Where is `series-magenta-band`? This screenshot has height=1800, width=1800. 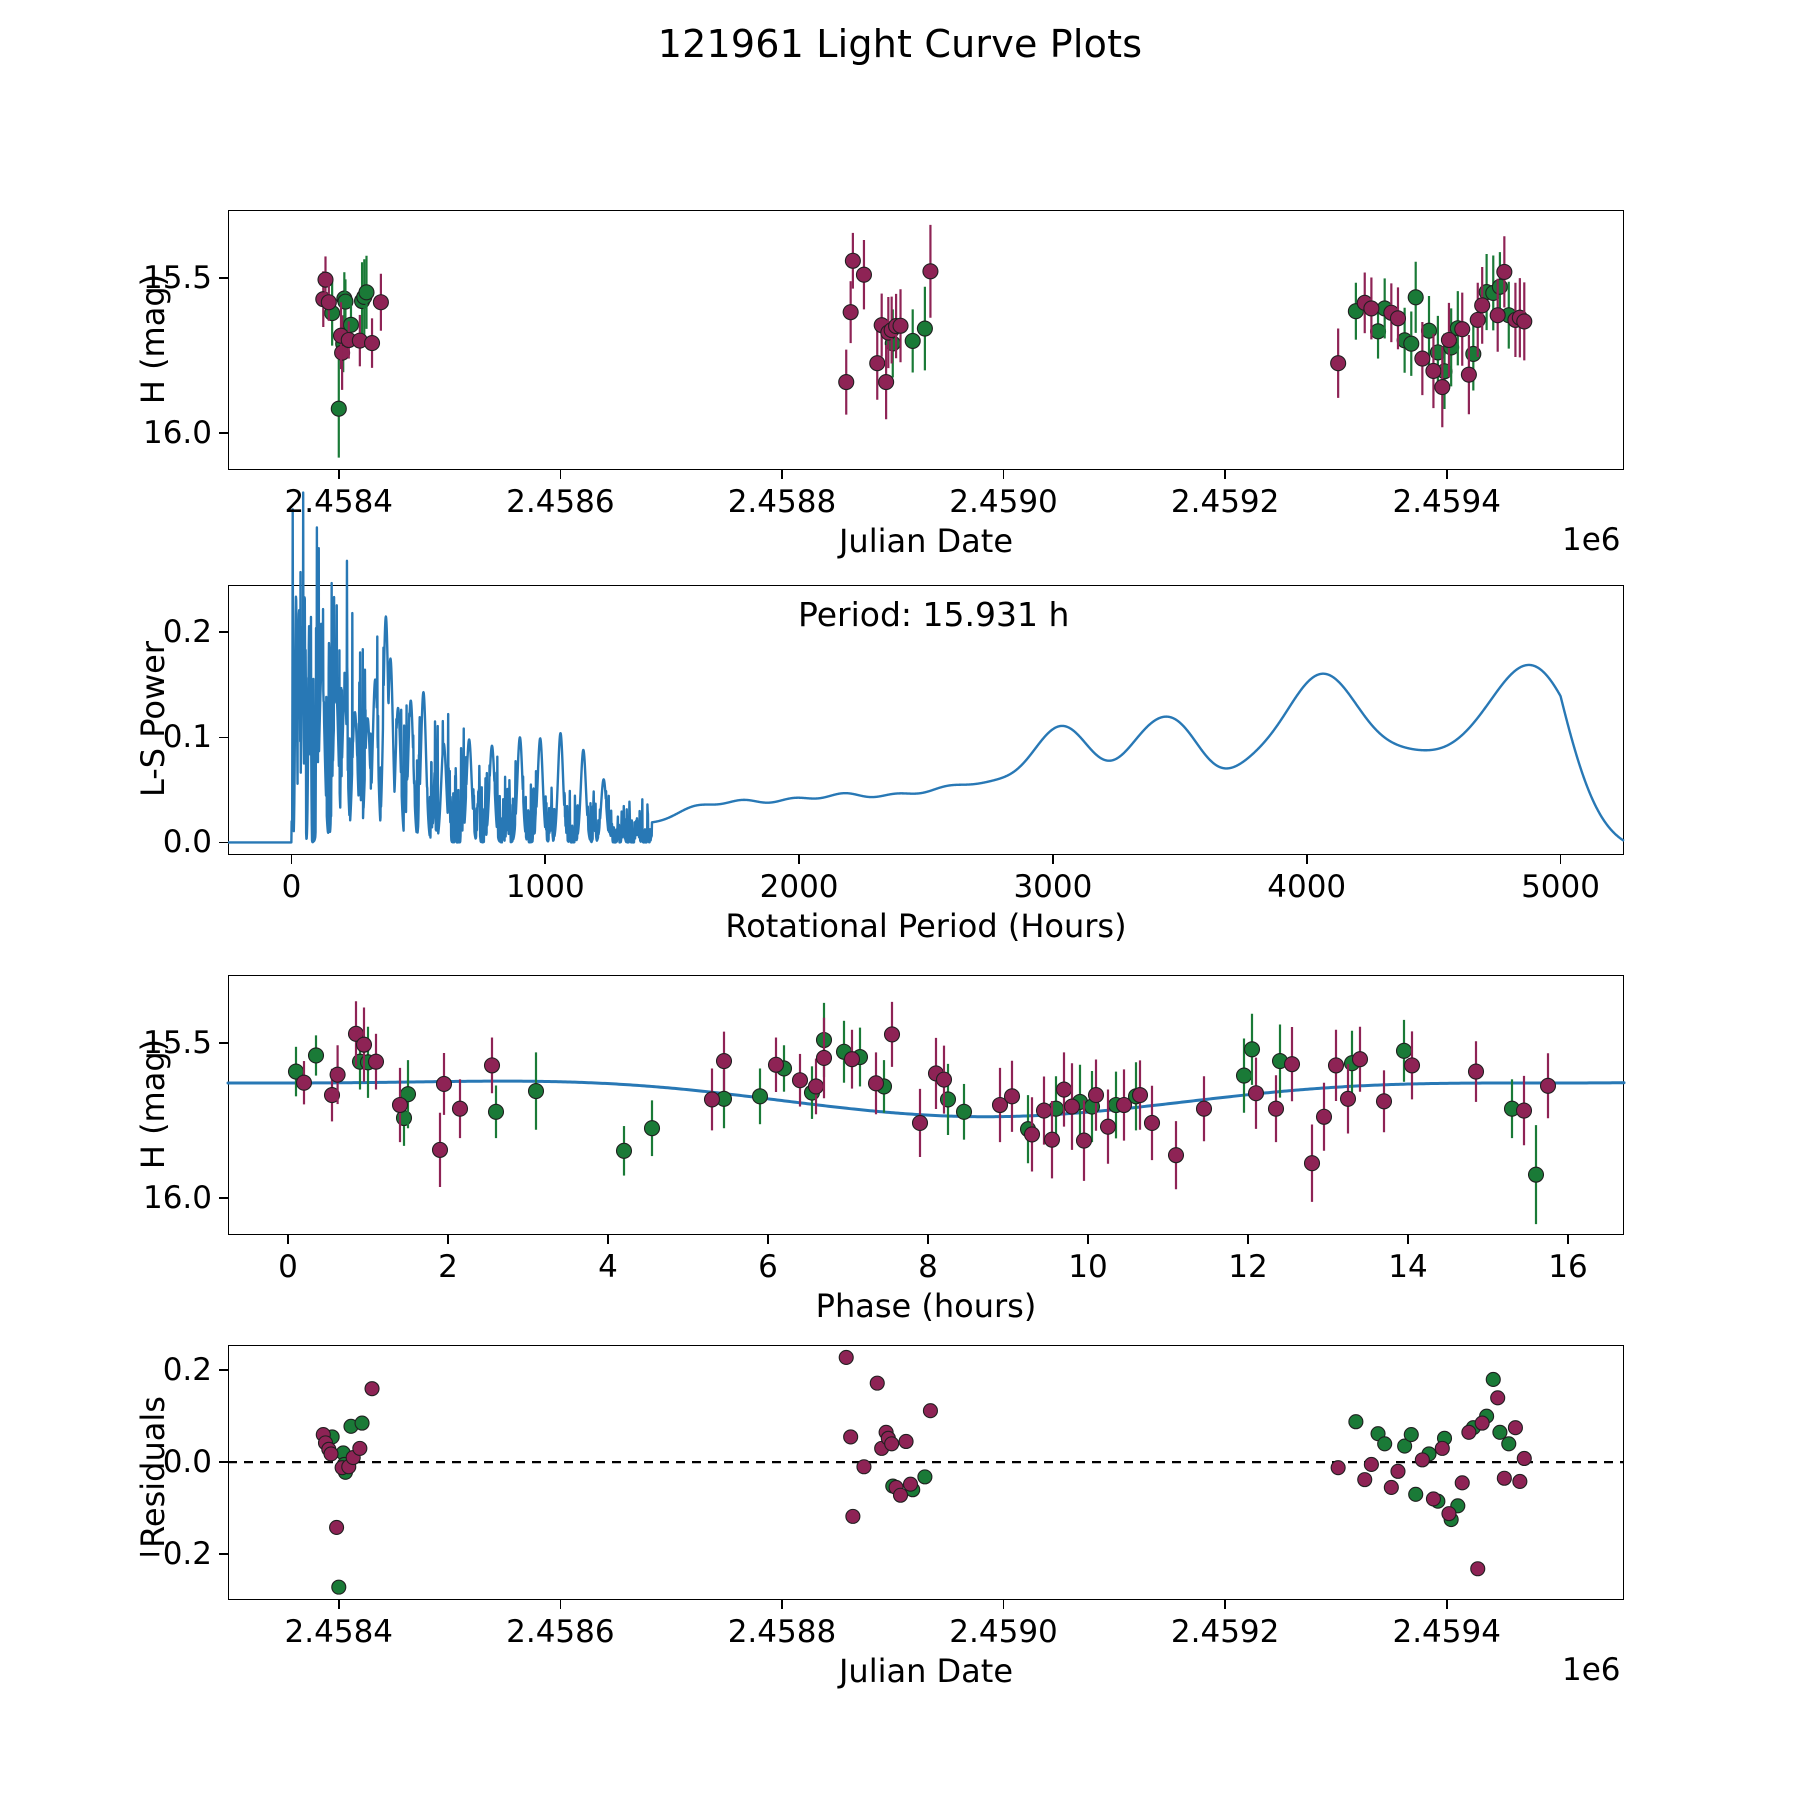
series-magenta-band is located at coordinates (923, 1463).